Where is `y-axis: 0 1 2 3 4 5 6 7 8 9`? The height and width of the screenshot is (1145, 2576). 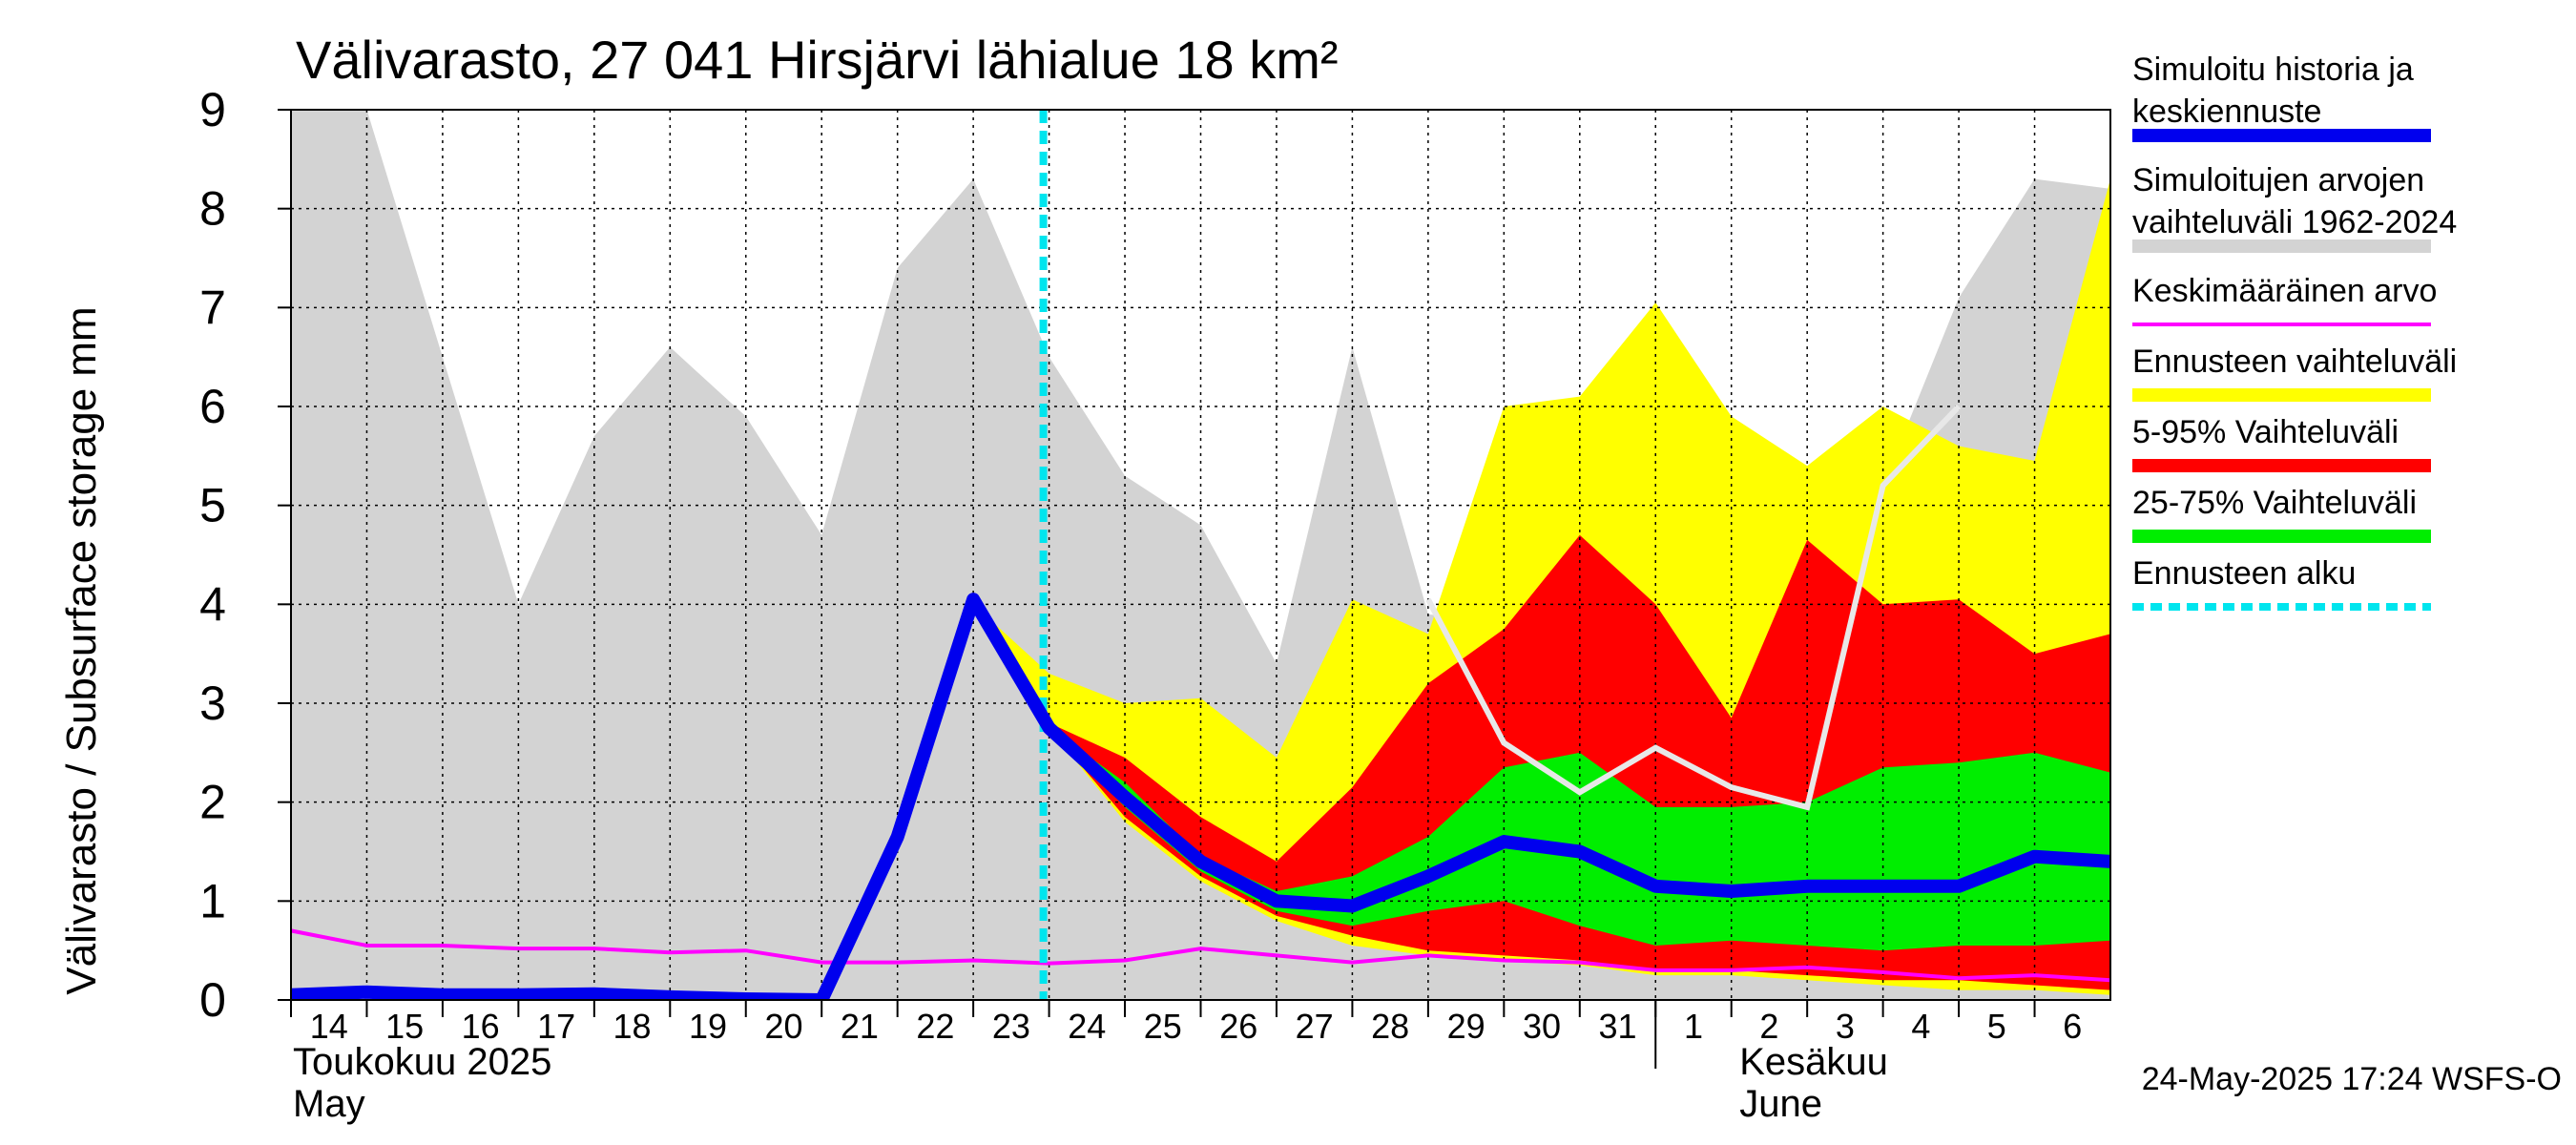
y-axis: 0 1 2 3 4 5 6 7 8 9 is located at coordinates (245, 555).